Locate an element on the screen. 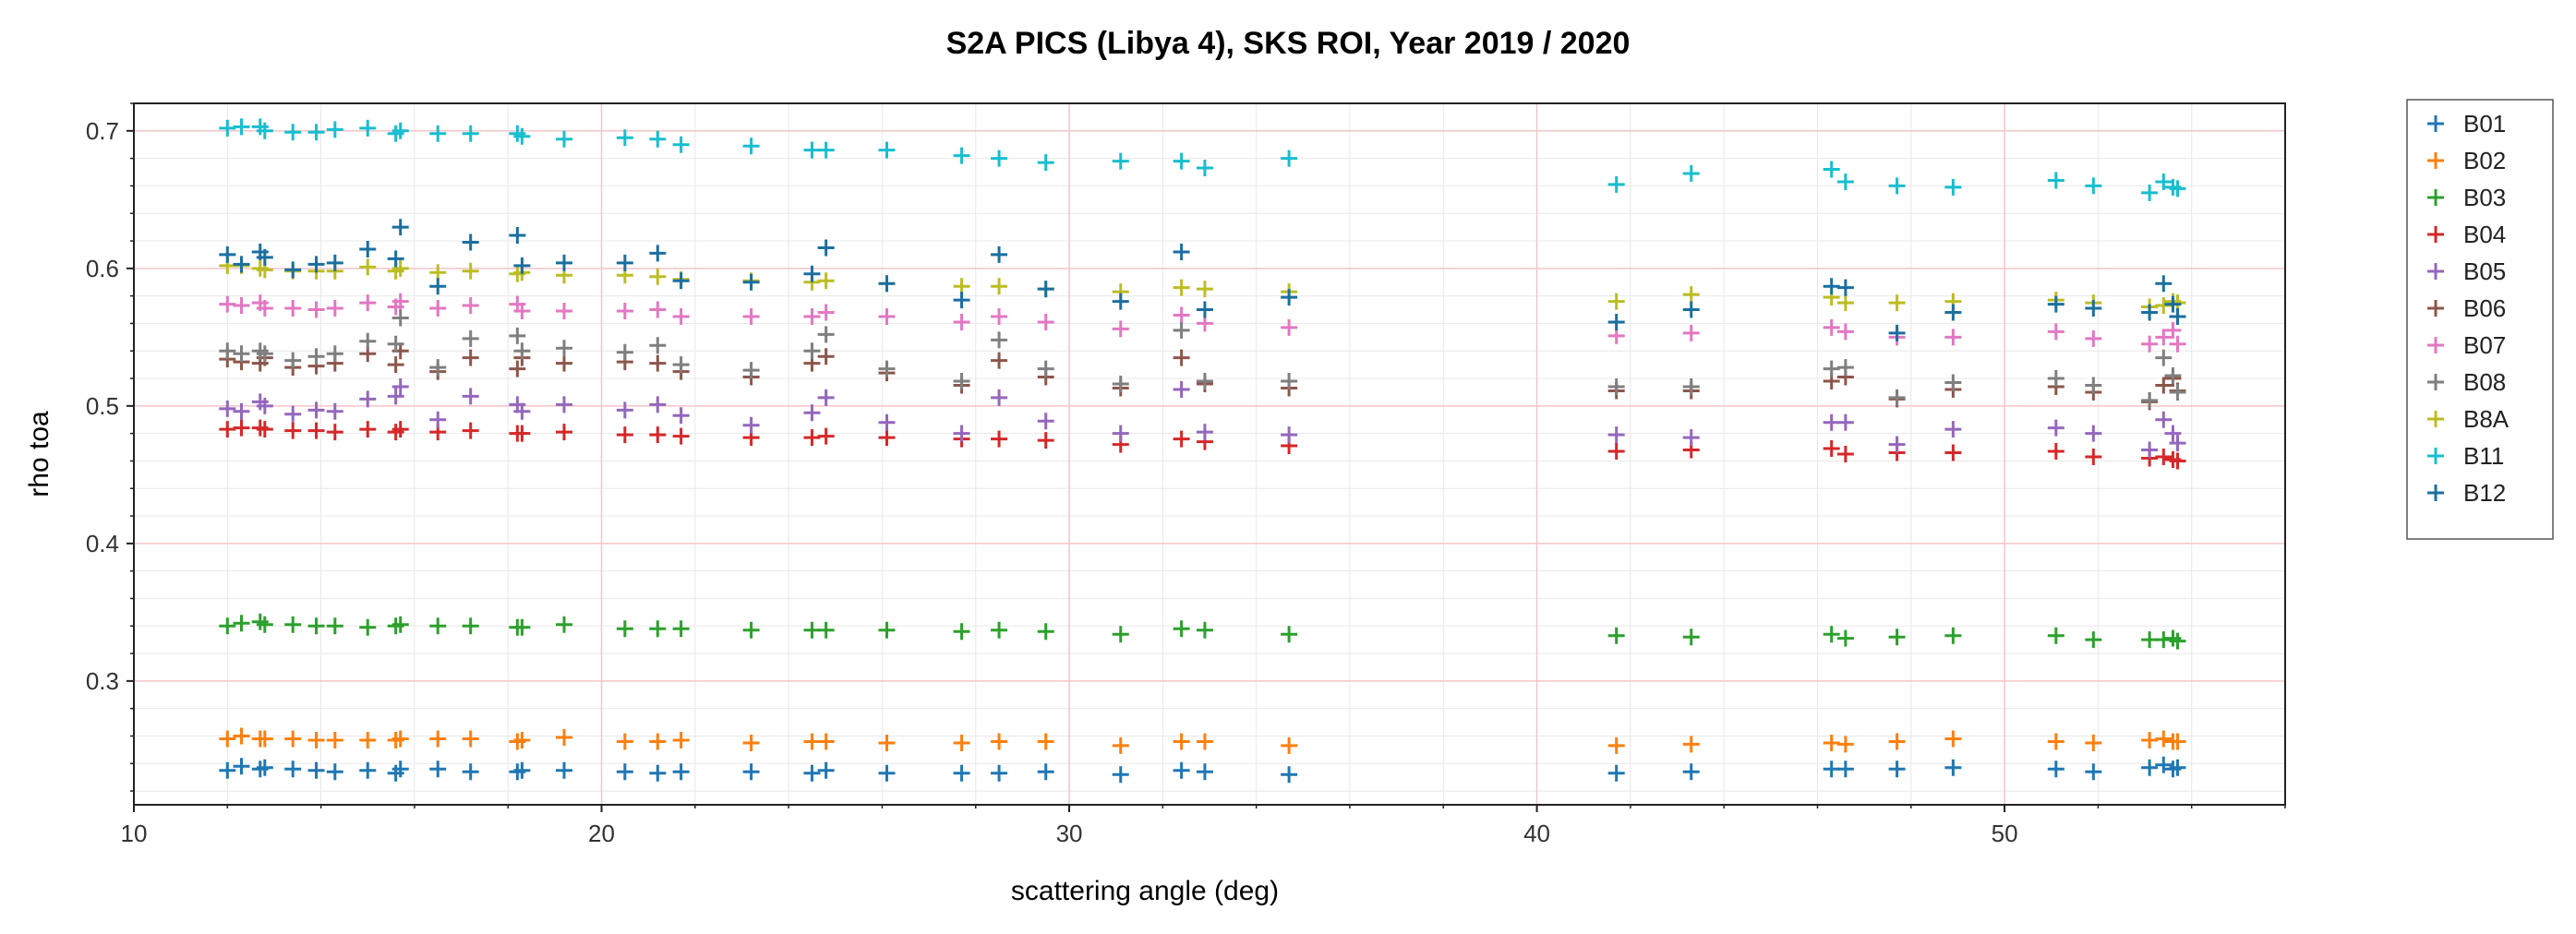  x-tick-label: 20 is located at coordinates (601, 833).